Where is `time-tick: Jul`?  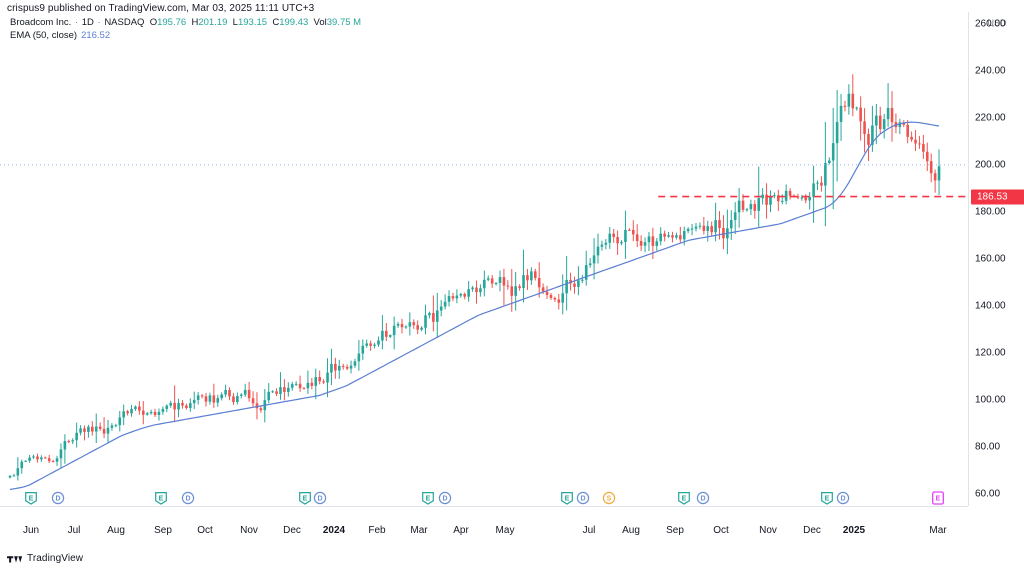 time-tick: Jul is located at coordinates (74, 530).